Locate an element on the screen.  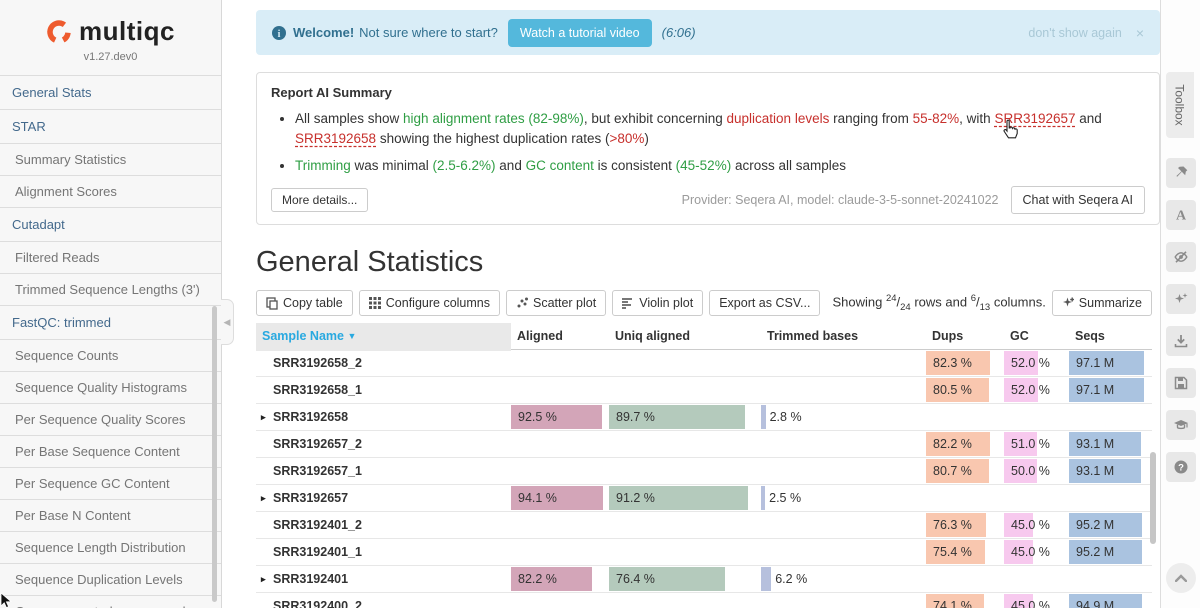
ai-summary-text: >80% is located at coordinates (627, 138).